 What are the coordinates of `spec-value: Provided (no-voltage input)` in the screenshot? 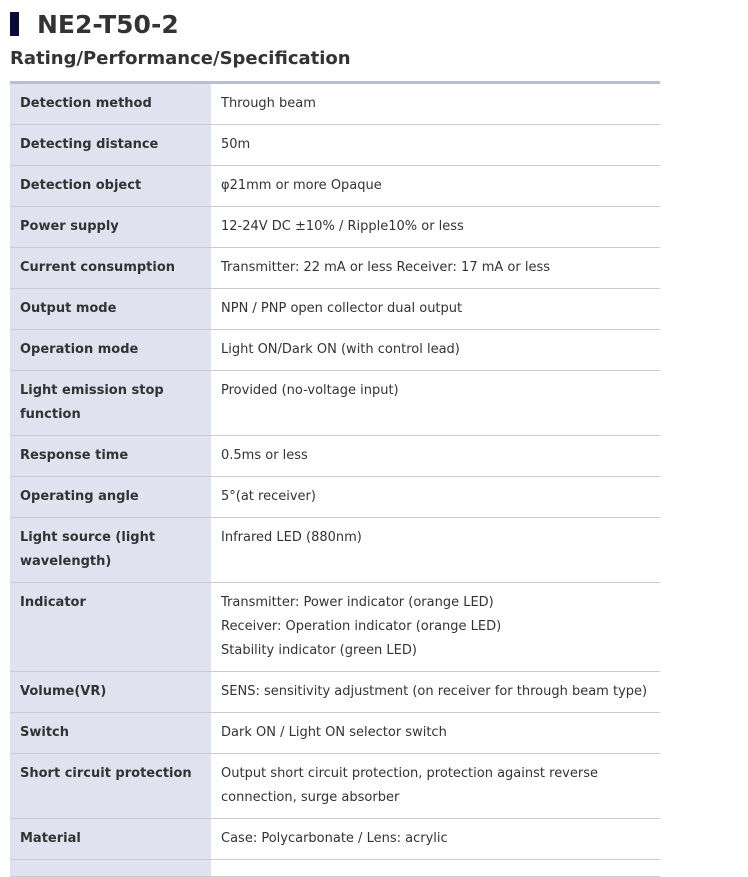 It's located at (435, 403).